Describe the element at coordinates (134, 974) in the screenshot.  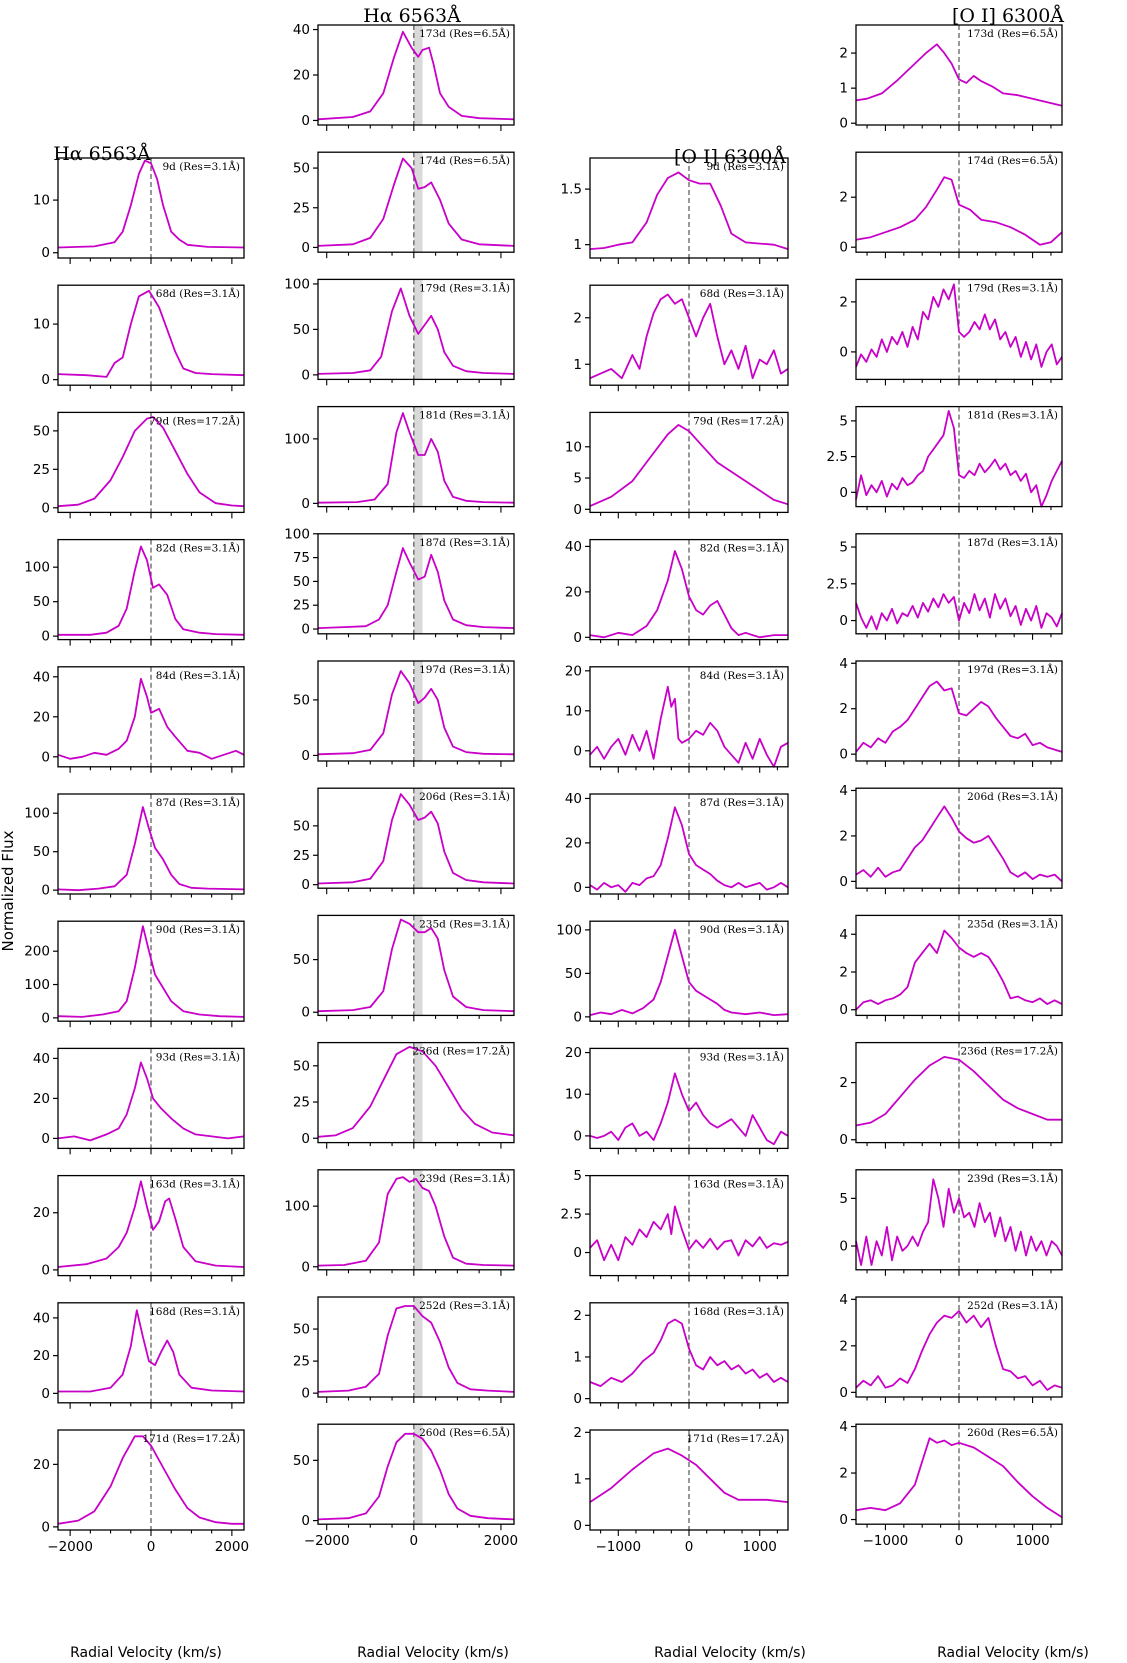
I see `panel-col1-7: 0 100 200 90d (Res=3.1Å)` at that location.